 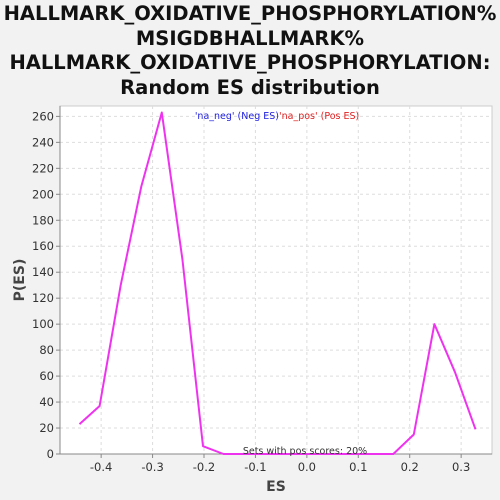 What do you see at coordinates (43, 298) in the screenshot?
I see `y-tick-label: 120` at bounding box center [43, 298].